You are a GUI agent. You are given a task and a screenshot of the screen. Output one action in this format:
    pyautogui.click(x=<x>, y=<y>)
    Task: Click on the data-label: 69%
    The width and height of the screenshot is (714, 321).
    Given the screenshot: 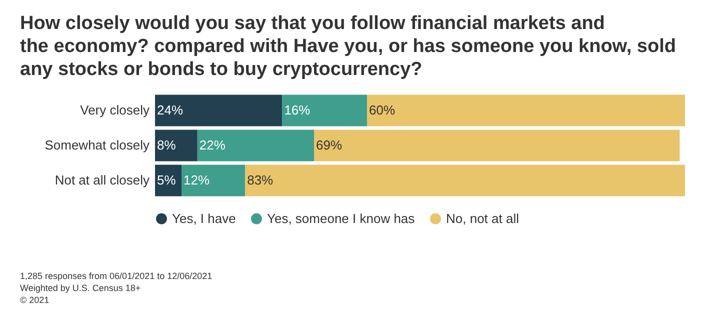 What is the action you would take?
    pyautogui.click(x=329, y=145)
    